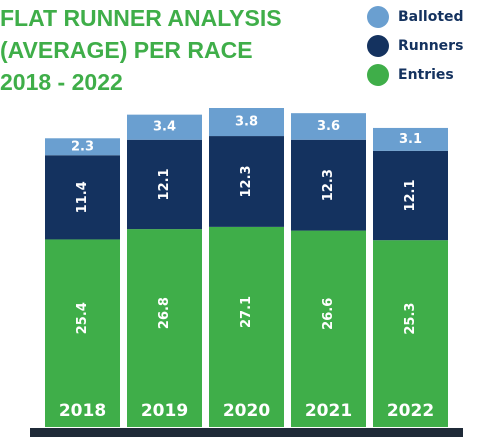  Describe the element at coordinates (82, 411) in the screenshot. I see `category-label: 2018` at that location.